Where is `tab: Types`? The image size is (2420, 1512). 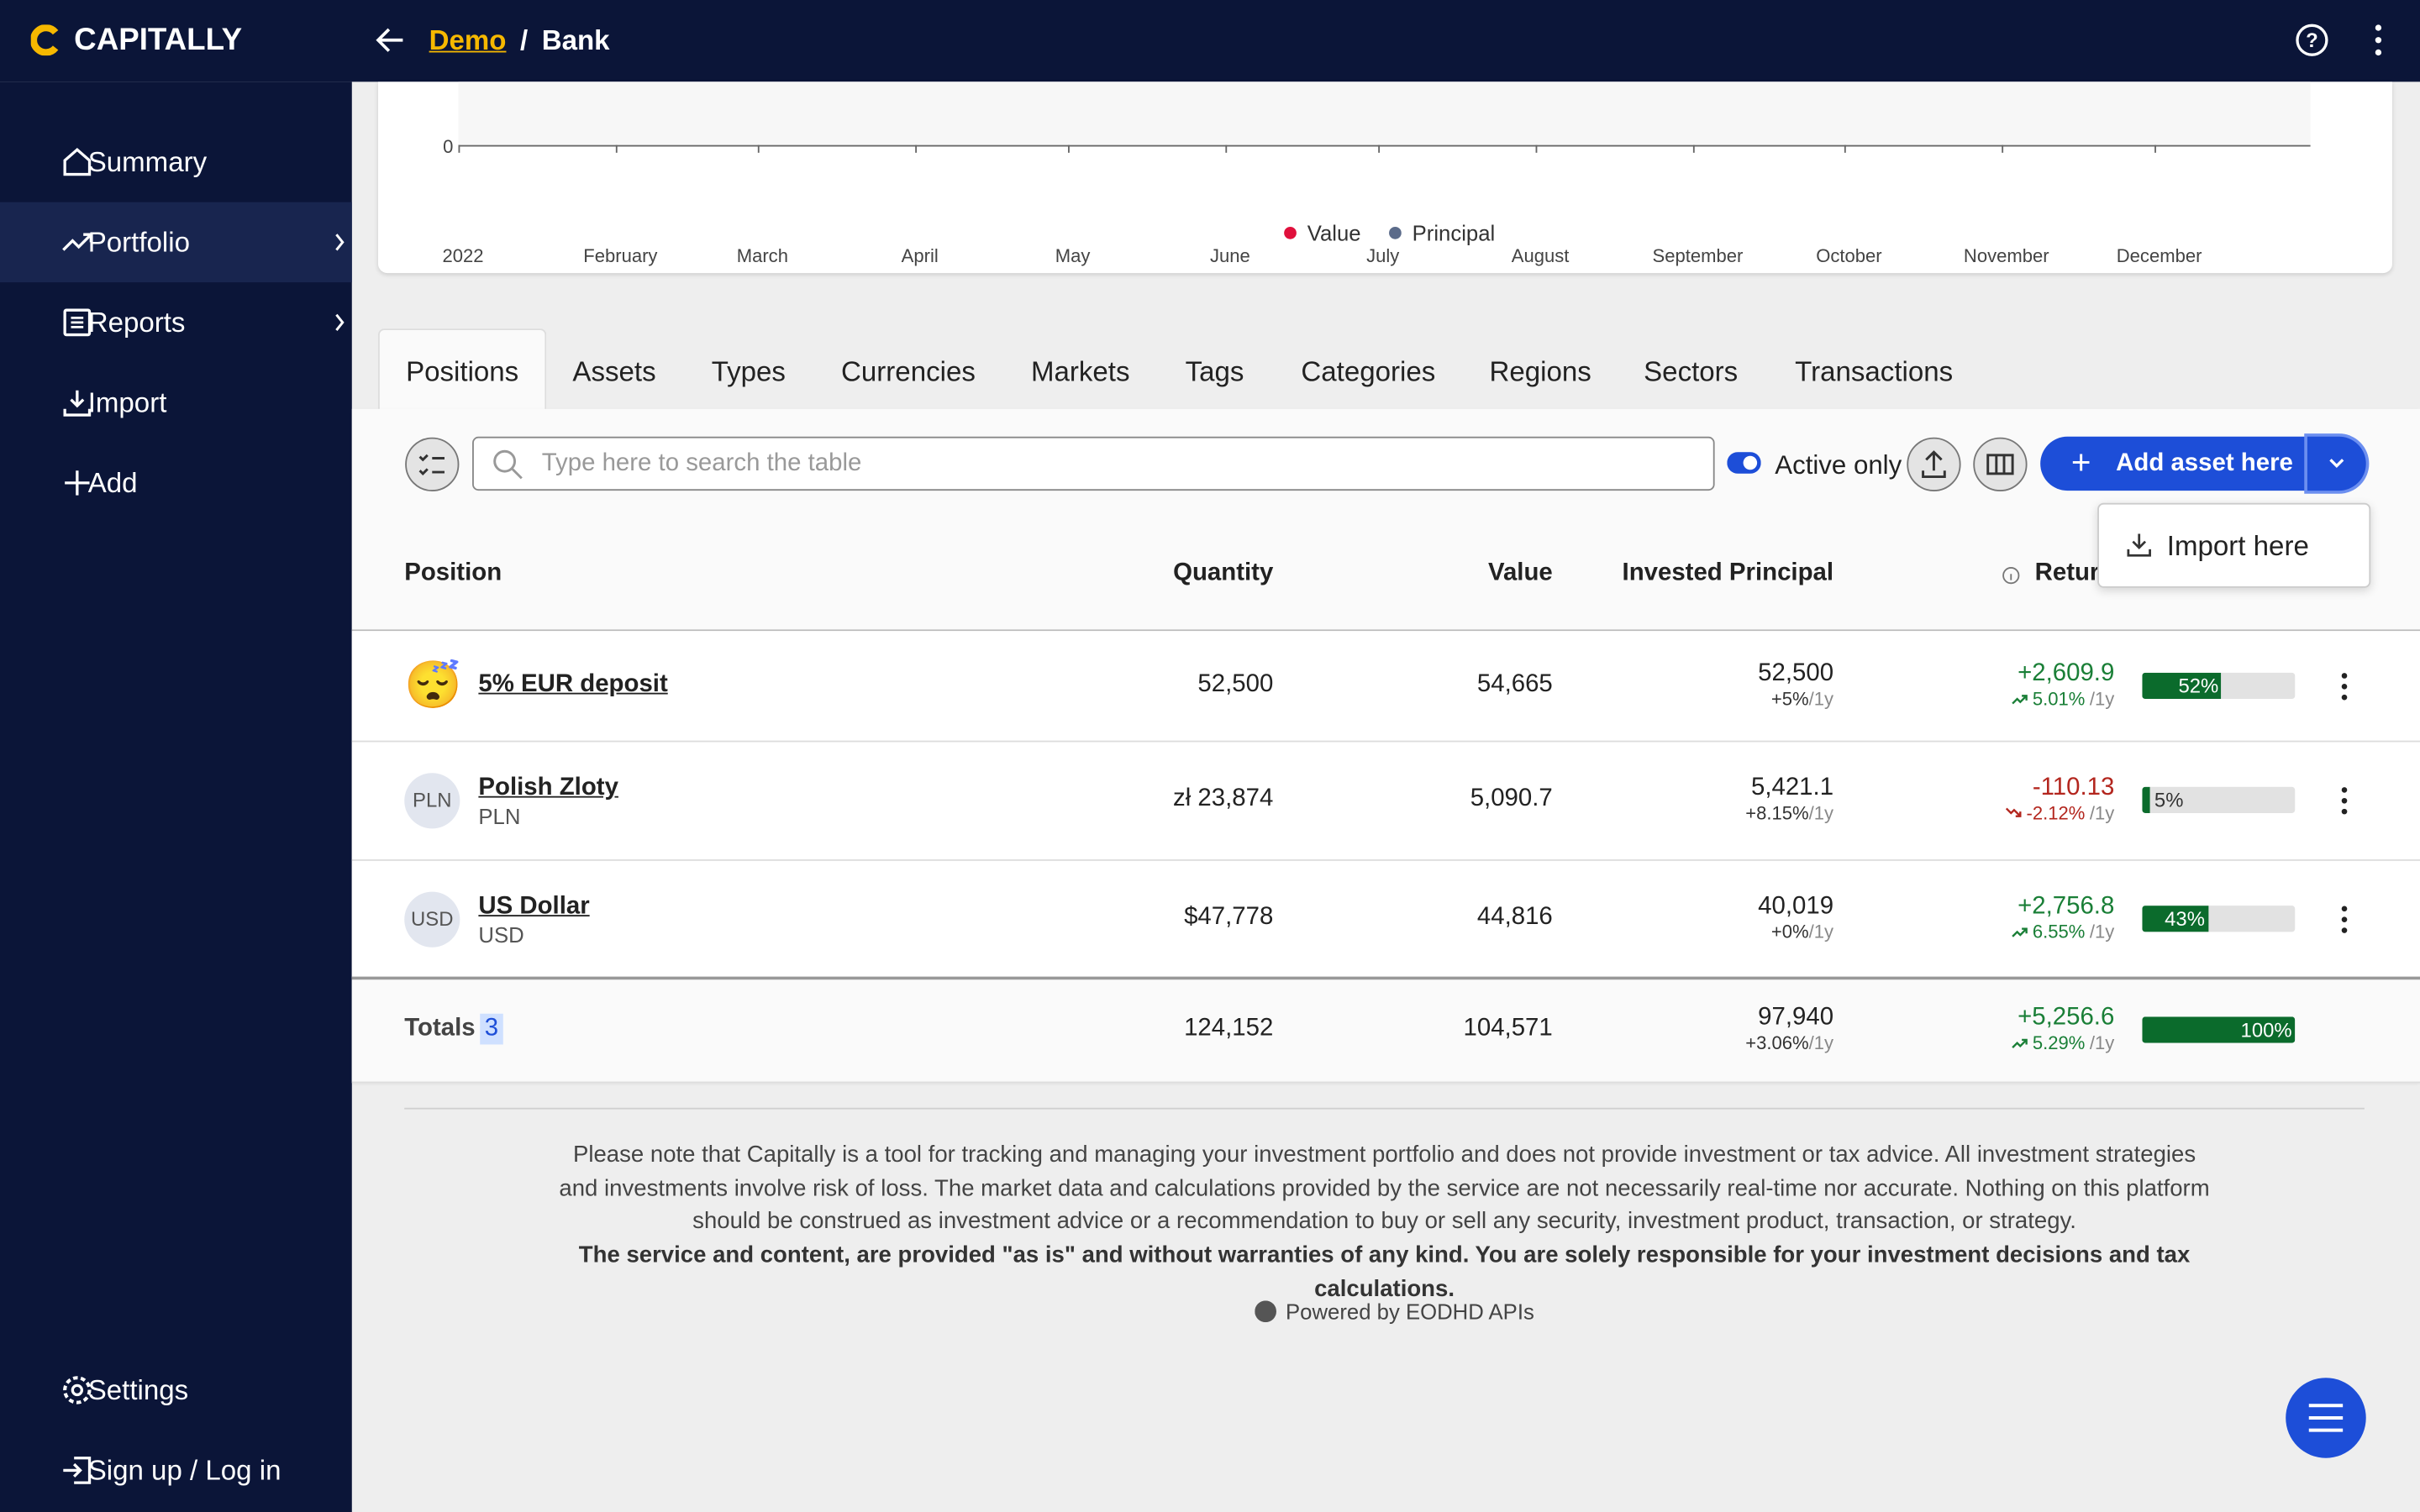
tab: Types is located at coordinates (749, 372).